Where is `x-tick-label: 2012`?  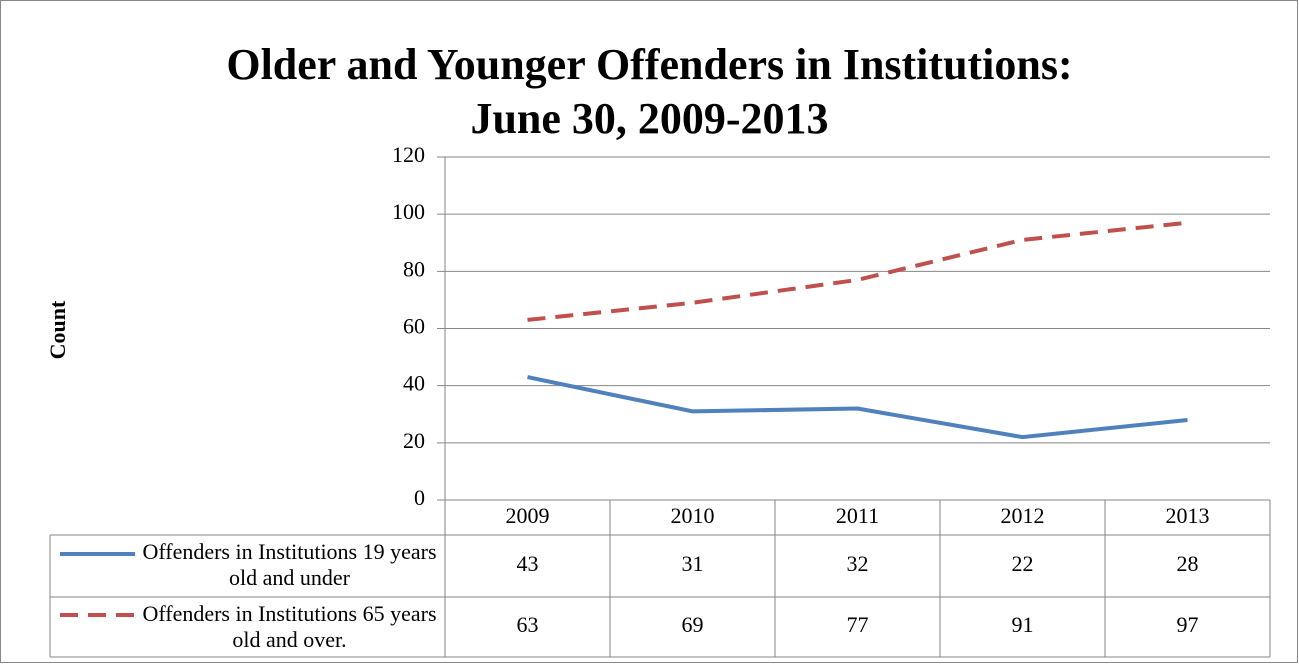
x-tick-label: 2012 is located at coordinates (1023, 515).